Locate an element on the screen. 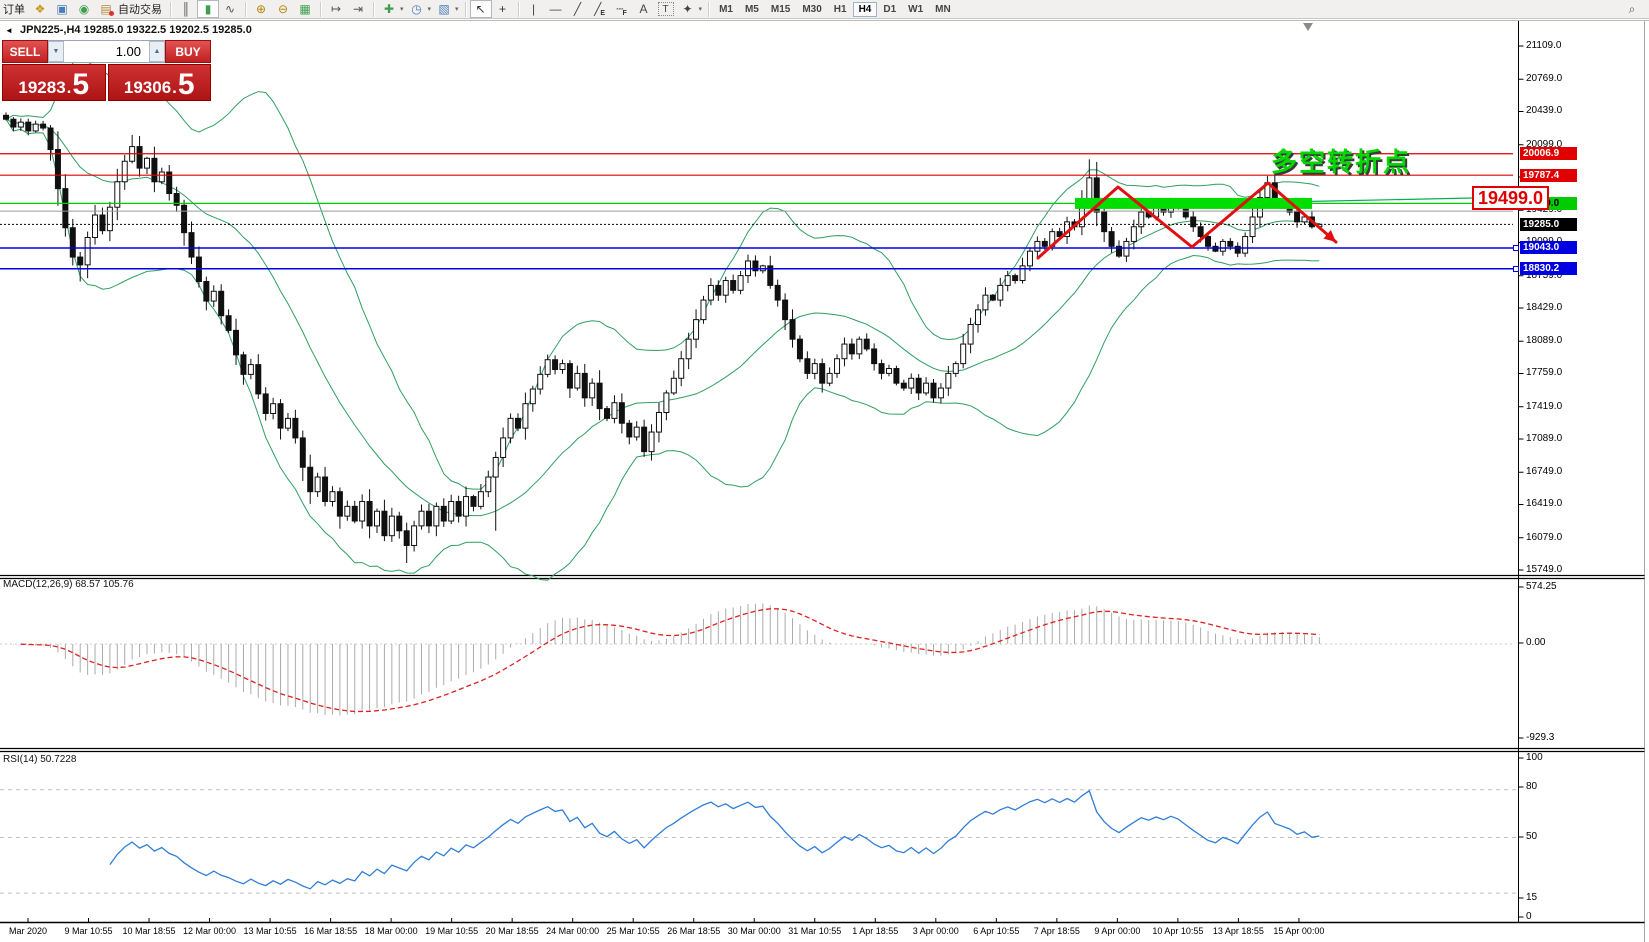  time-axis-label: 20 Mar 18:55 is located at coordinates (512, 931).